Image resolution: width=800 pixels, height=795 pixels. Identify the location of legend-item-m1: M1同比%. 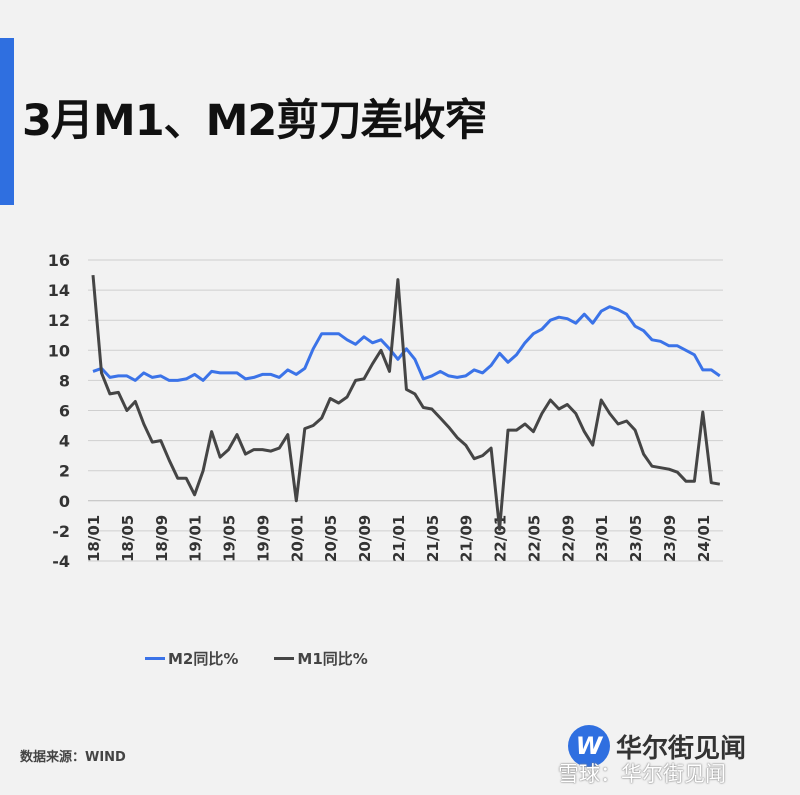
(321, 658).